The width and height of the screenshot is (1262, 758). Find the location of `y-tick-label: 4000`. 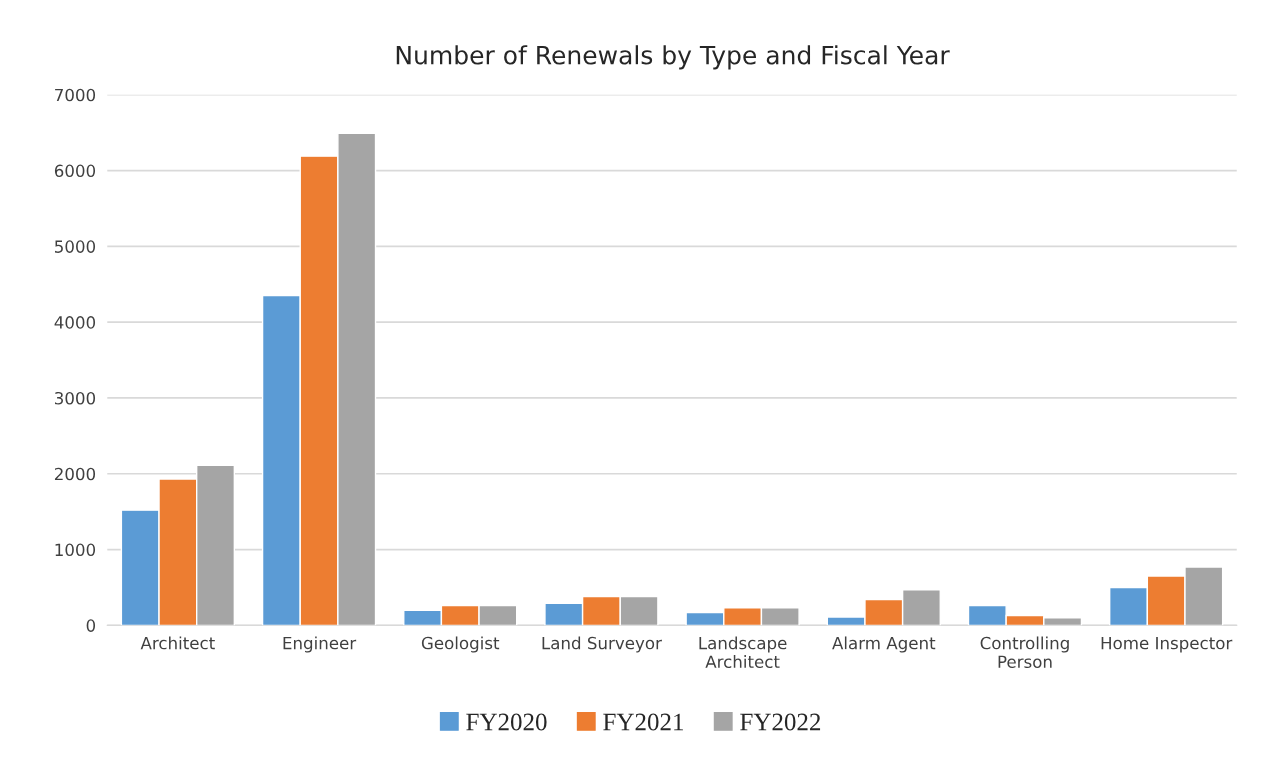

y-tick-label: 4000 is located at coordinates (75, 322).